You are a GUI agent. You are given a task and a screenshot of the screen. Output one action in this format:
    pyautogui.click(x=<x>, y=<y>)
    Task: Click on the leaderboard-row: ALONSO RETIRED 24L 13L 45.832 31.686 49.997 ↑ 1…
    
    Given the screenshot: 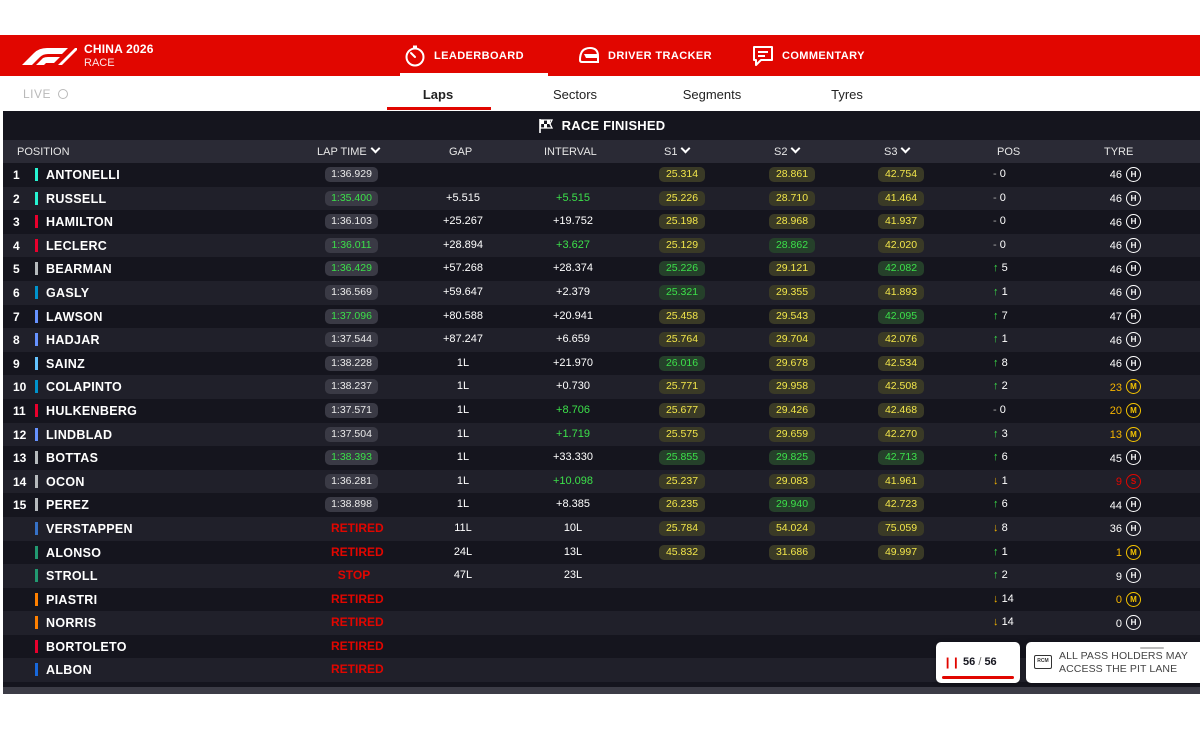 What is the action you would take?
    pyautogui.click(x=601, y=553)
    